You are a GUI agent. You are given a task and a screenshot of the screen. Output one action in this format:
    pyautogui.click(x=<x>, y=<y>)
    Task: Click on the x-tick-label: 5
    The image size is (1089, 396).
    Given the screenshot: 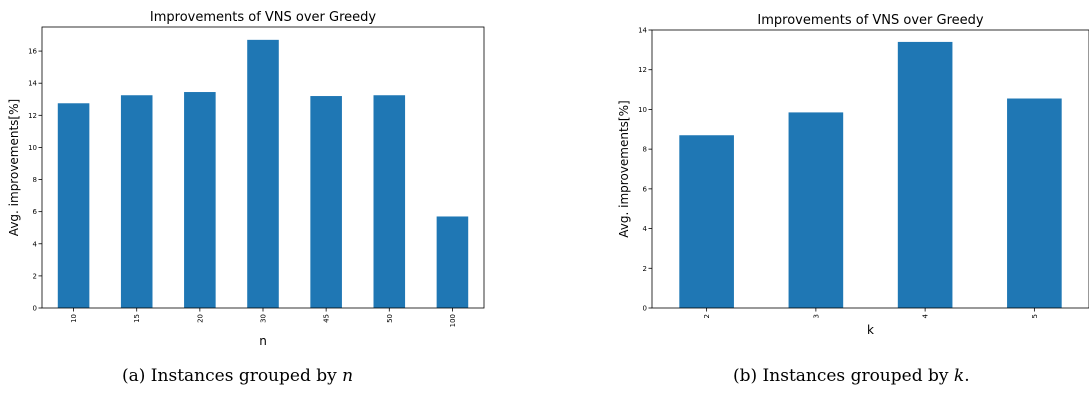 What is the action you would take?
    pyautogui.click(x=1035, y=316)
    